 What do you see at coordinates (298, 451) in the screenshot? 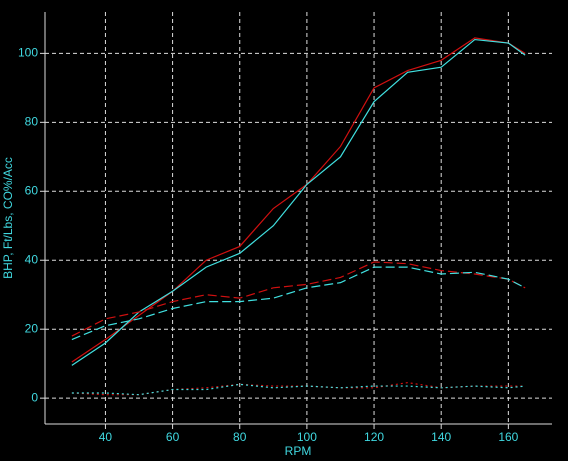
I see `x-axis-label: RPM` at bounding box center [298, 451].